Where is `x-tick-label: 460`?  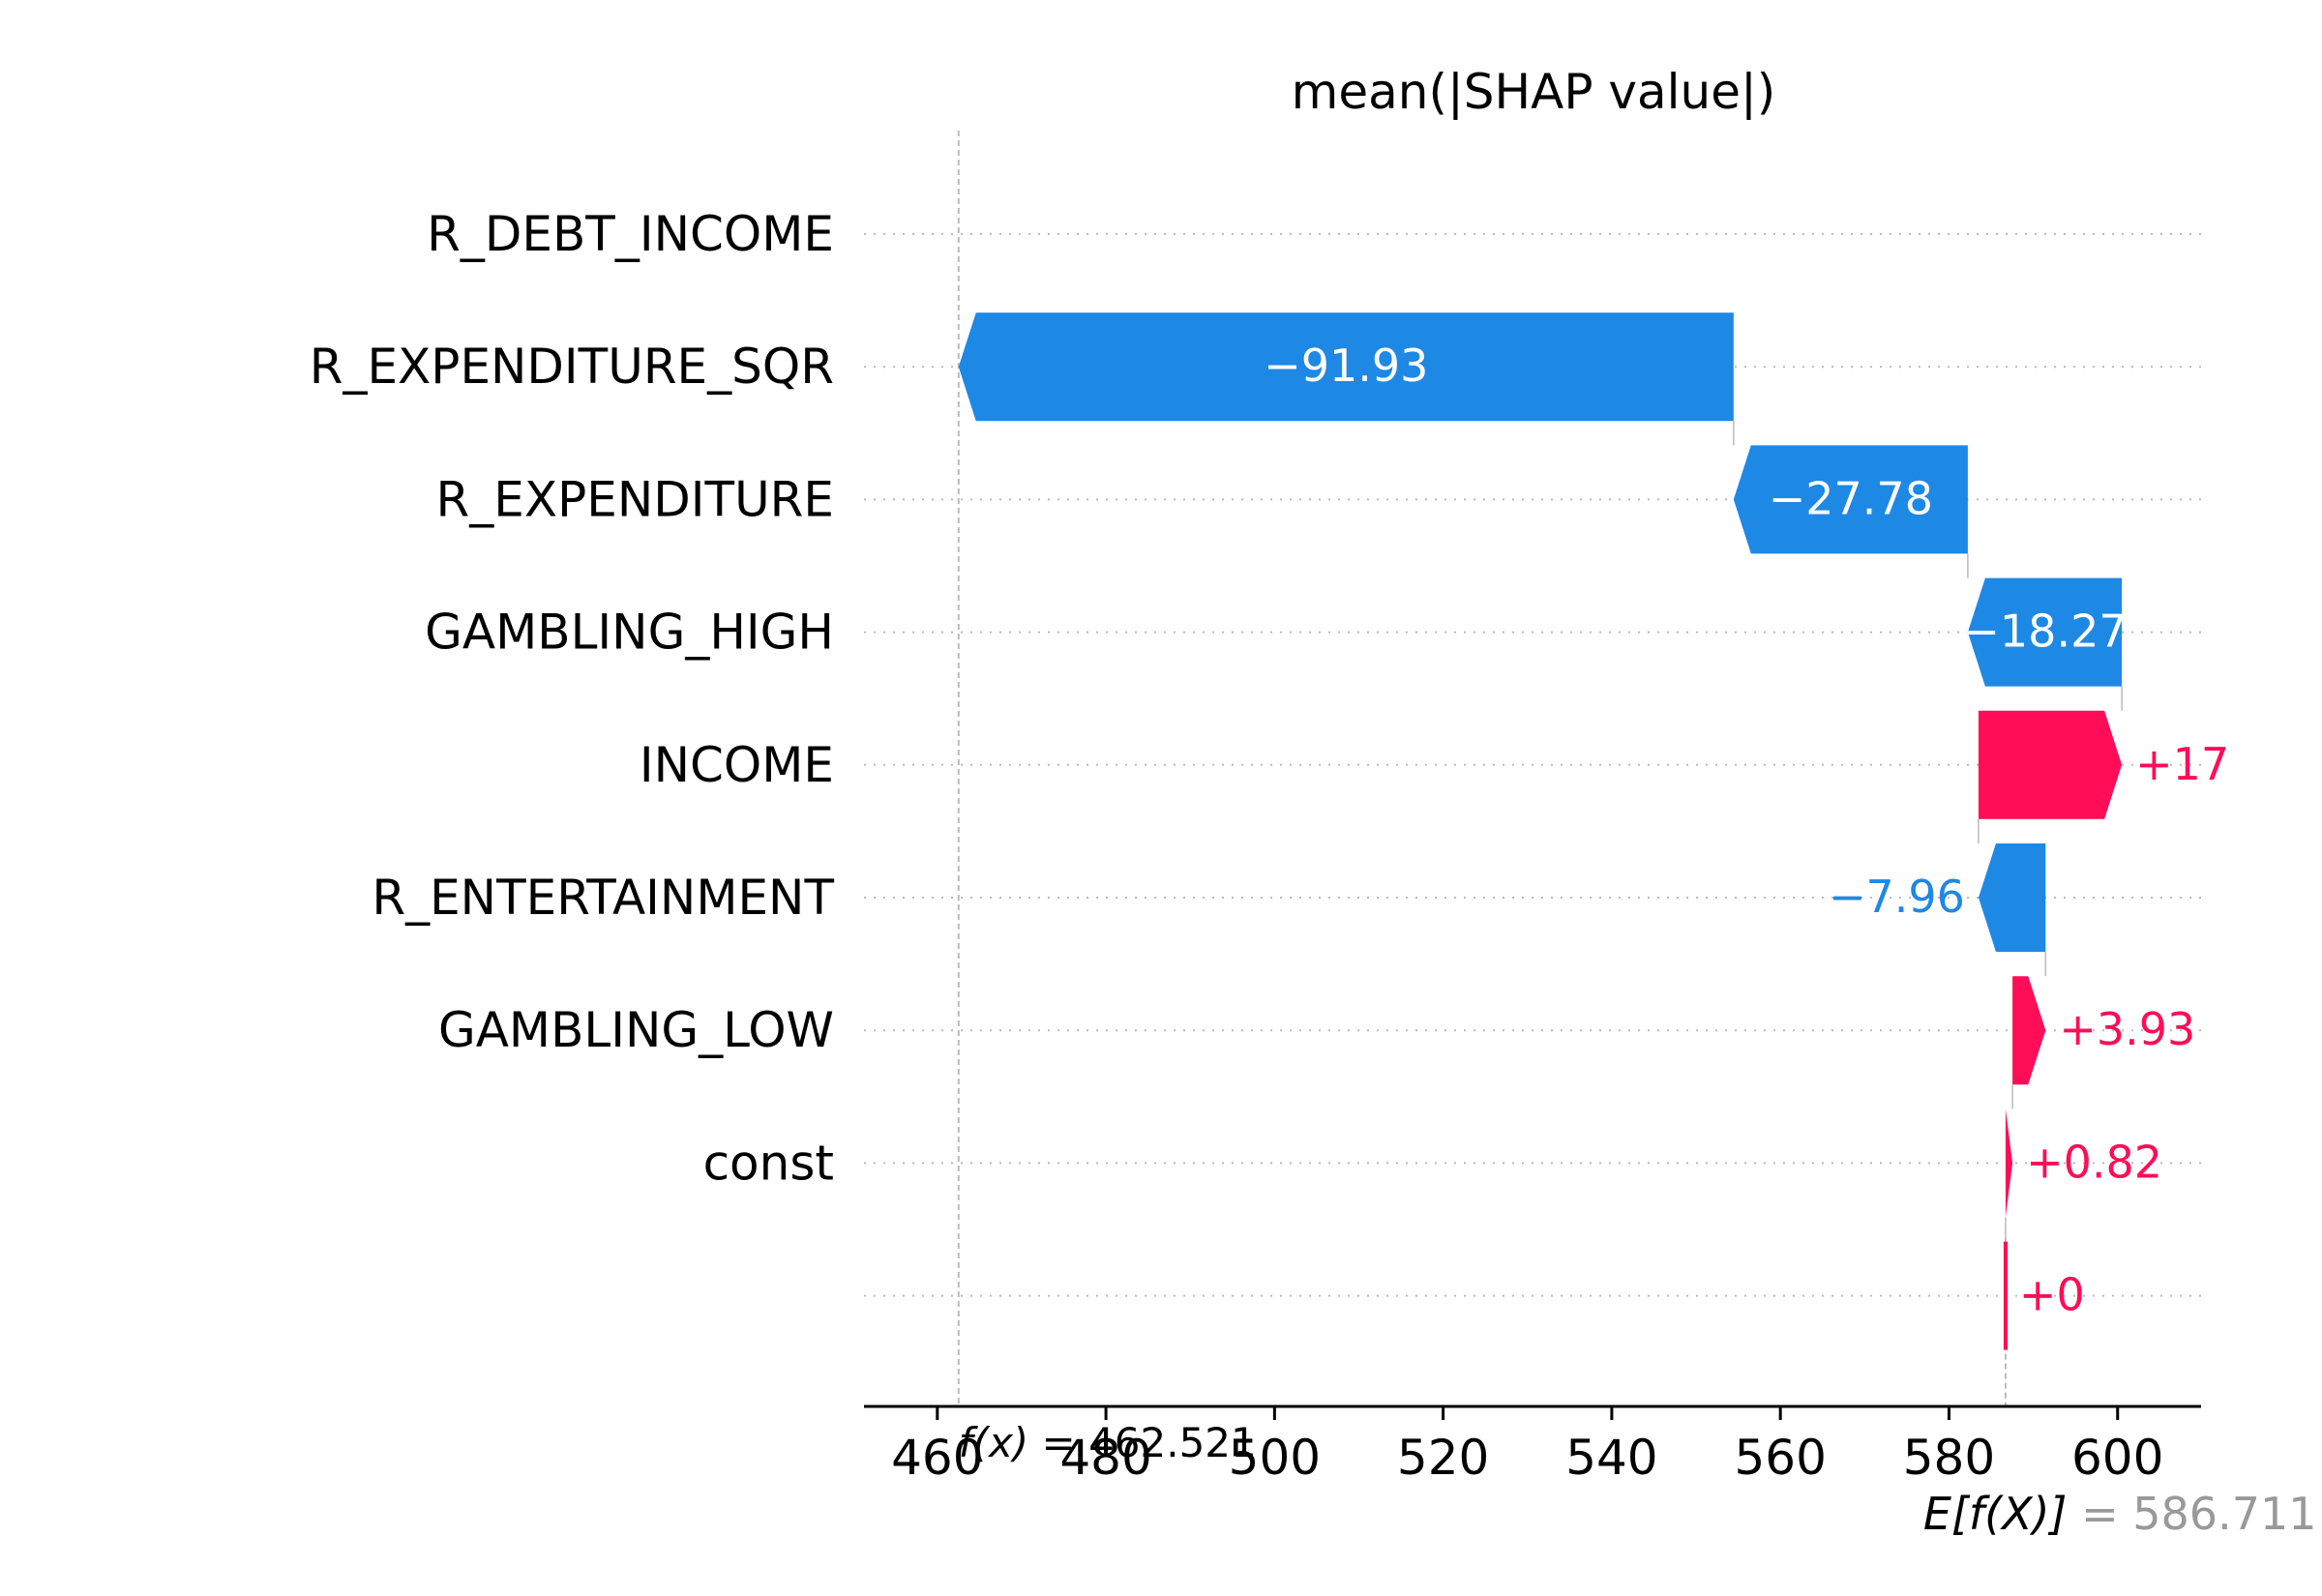
x-tick-label: 460 is located at coordinates (937, 1458).